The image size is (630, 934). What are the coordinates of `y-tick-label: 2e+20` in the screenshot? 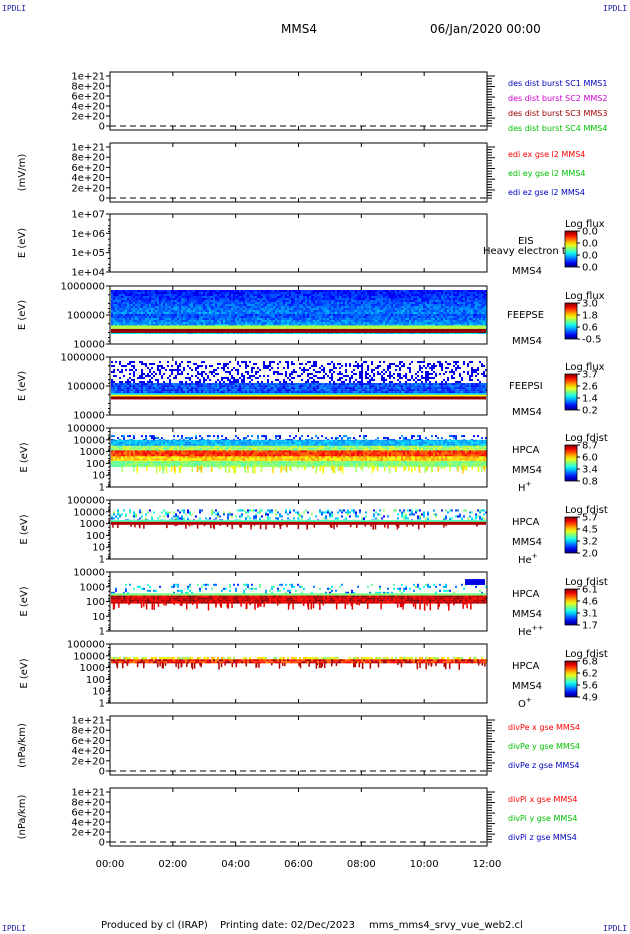 It's located at (88, 188).